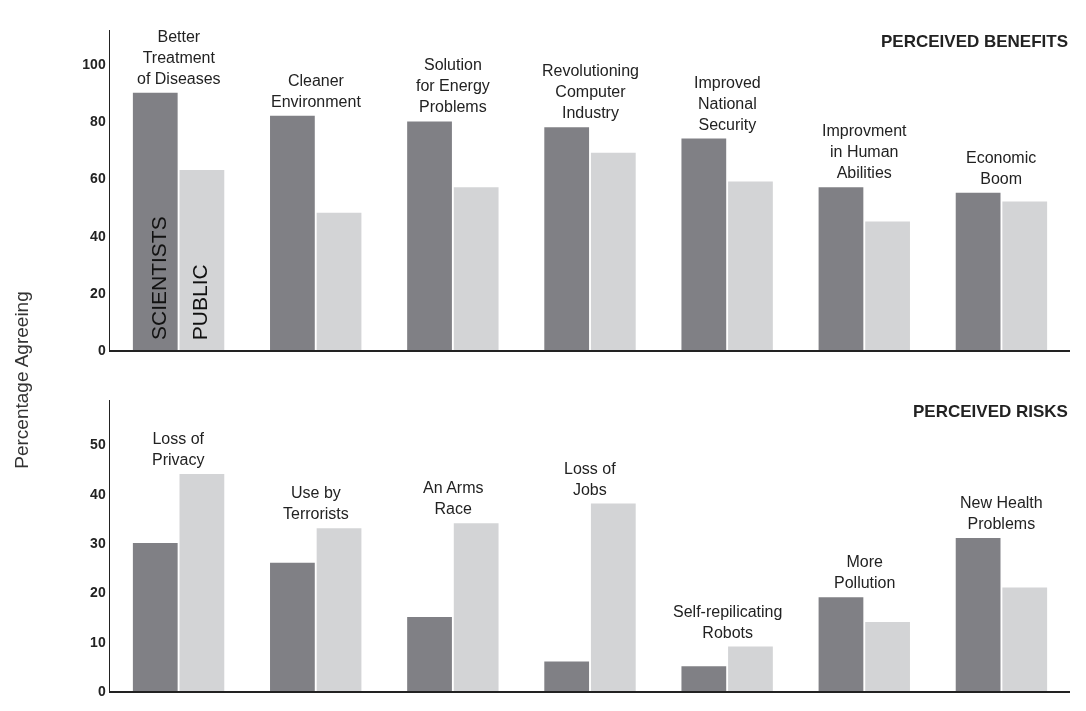  What do you see at coordinates (179, 57) in the screenshot?
I see `x-tick-label: Better Treatment of Diseases` at bounding box center [179, 57].